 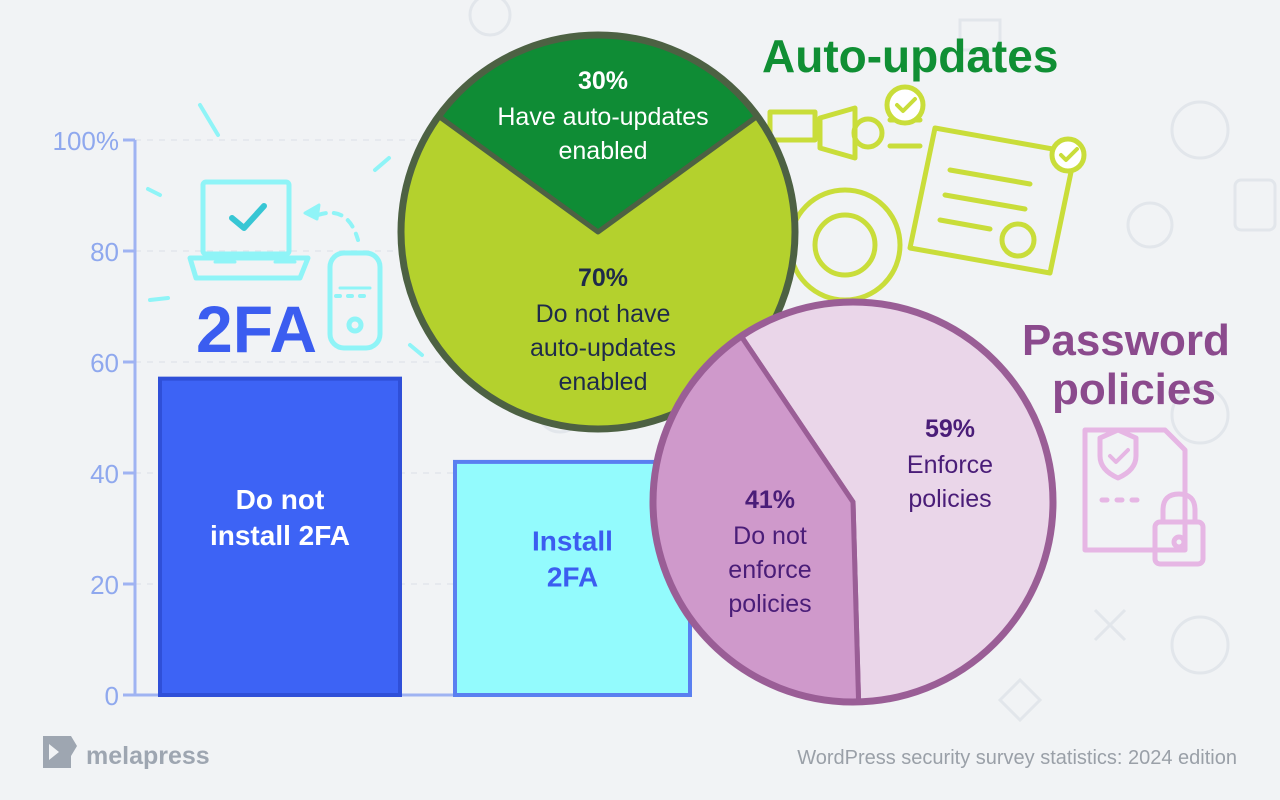 What do you see at coordinates (980, 35) in the screenshot?
I see `window-doodle-icon` at bounding box center [980, 35].